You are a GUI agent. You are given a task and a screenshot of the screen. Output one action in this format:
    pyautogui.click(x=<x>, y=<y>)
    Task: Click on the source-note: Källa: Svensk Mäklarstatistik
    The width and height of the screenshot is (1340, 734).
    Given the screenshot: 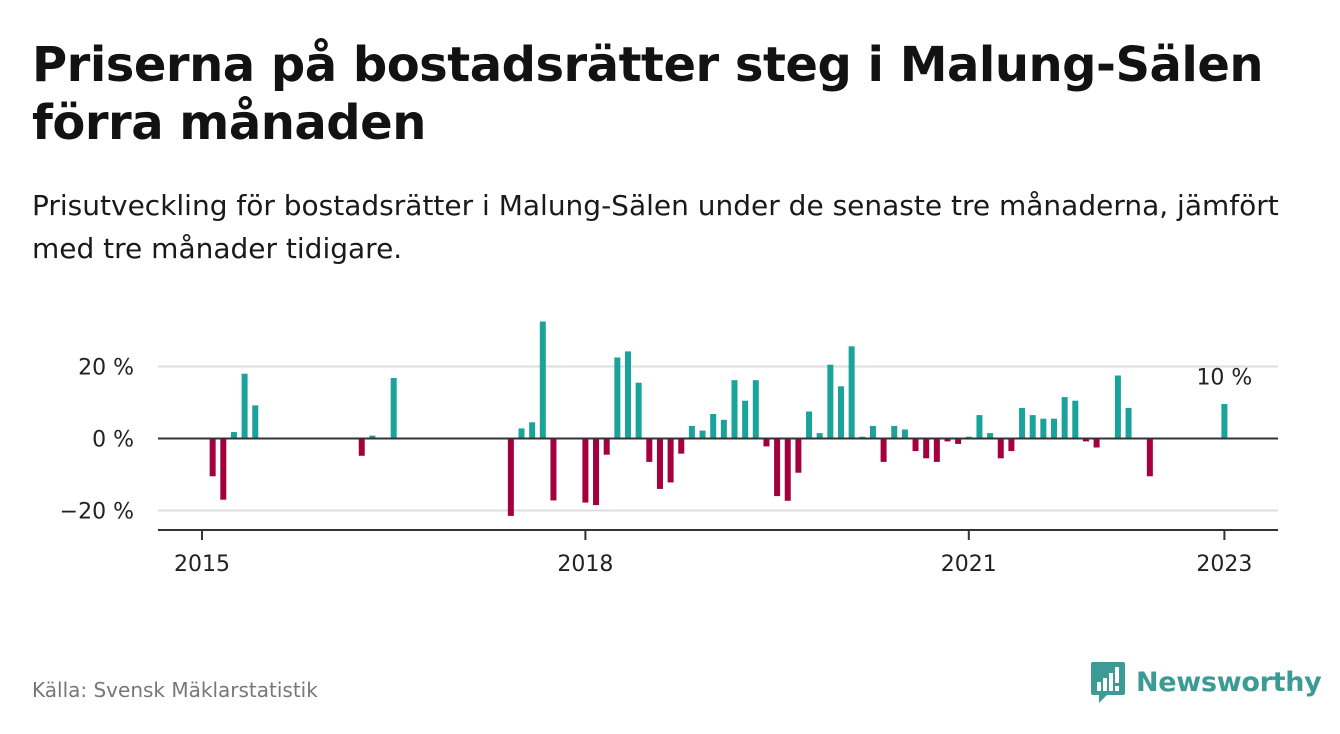 What is the action you would take?
    pyautogui.click(x=175, y=690)
    